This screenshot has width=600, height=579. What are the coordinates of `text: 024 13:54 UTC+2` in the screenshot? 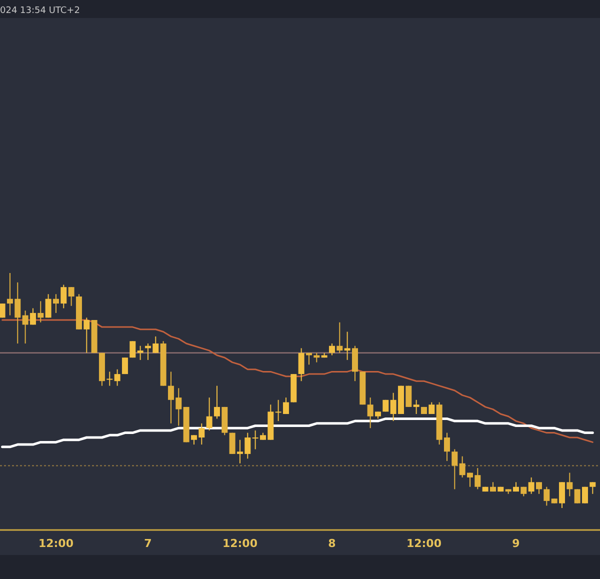 It's located at (40, 11).